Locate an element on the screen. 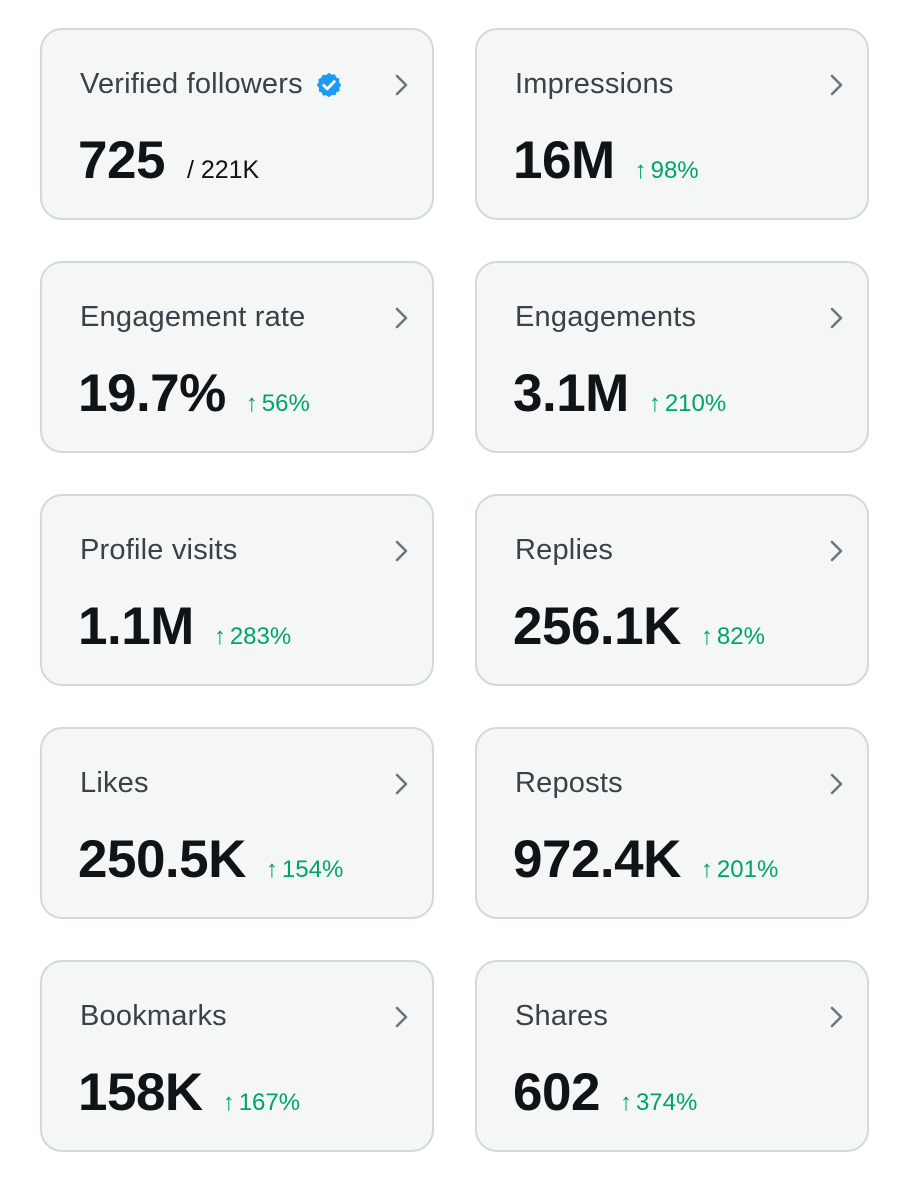  metric-delta: ↑ 201% is located at coordinates (739, 870).